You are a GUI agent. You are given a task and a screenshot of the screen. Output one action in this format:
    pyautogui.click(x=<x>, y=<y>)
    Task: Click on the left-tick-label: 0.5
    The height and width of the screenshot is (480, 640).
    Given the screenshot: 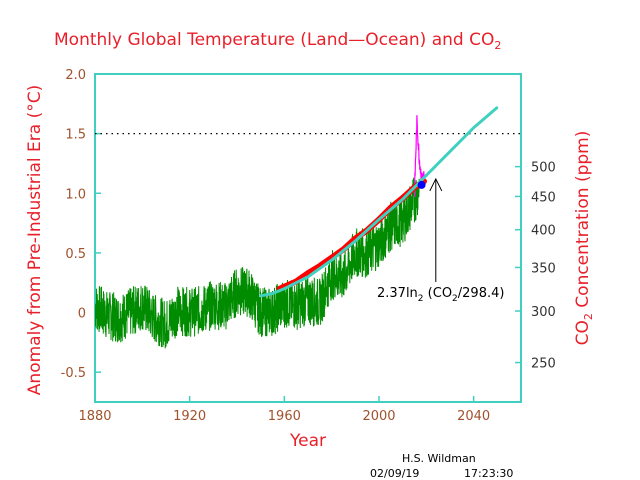 What is the action you would take?
    pyautogui.click(x=75, y=254)
    